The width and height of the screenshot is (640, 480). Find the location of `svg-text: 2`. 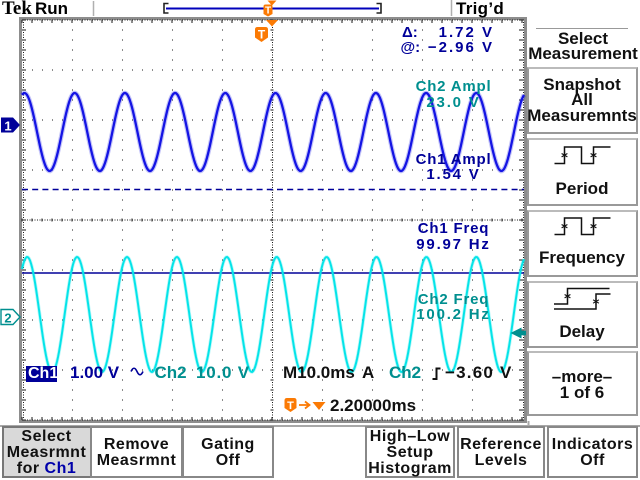

svg-text: 2 is located at coordinates (7, 318).